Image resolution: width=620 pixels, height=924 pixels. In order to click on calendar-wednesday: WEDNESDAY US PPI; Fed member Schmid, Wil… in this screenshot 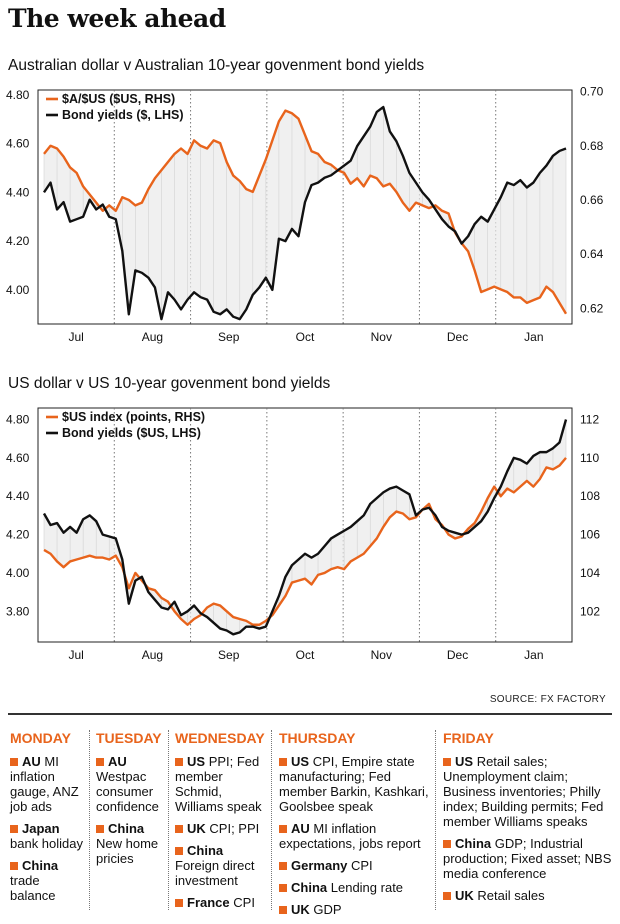, I will do `click(222, 823)`.